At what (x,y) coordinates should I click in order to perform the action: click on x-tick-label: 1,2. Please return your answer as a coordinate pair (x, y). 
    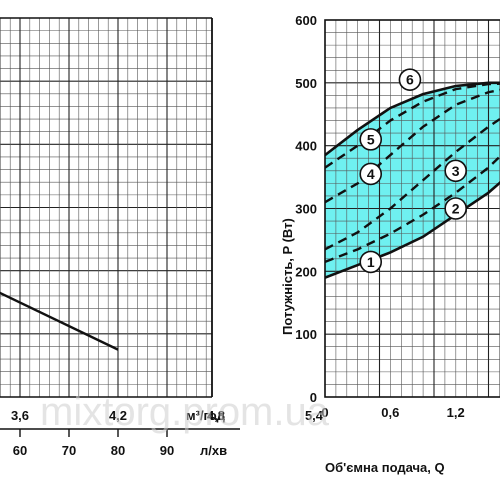
    Looking at the image, I should click on (456, 412).